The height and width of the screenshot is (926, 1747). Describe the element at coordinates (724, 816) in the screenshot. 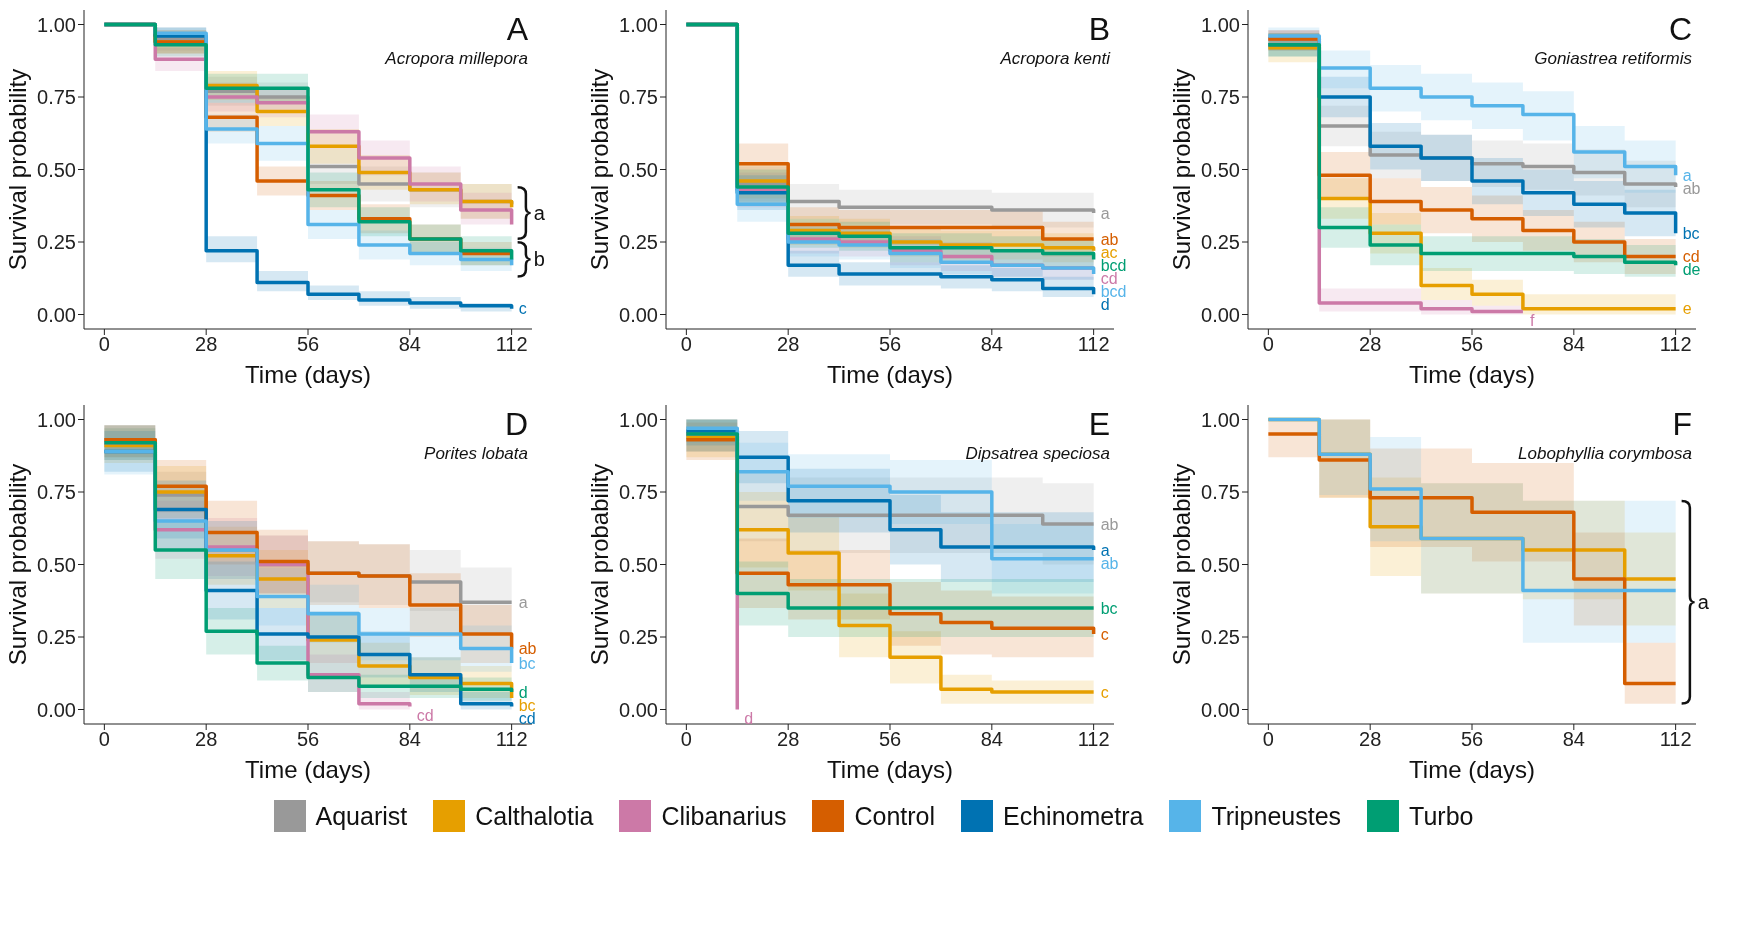

I see `legend-label: Clibanarius` at that location.